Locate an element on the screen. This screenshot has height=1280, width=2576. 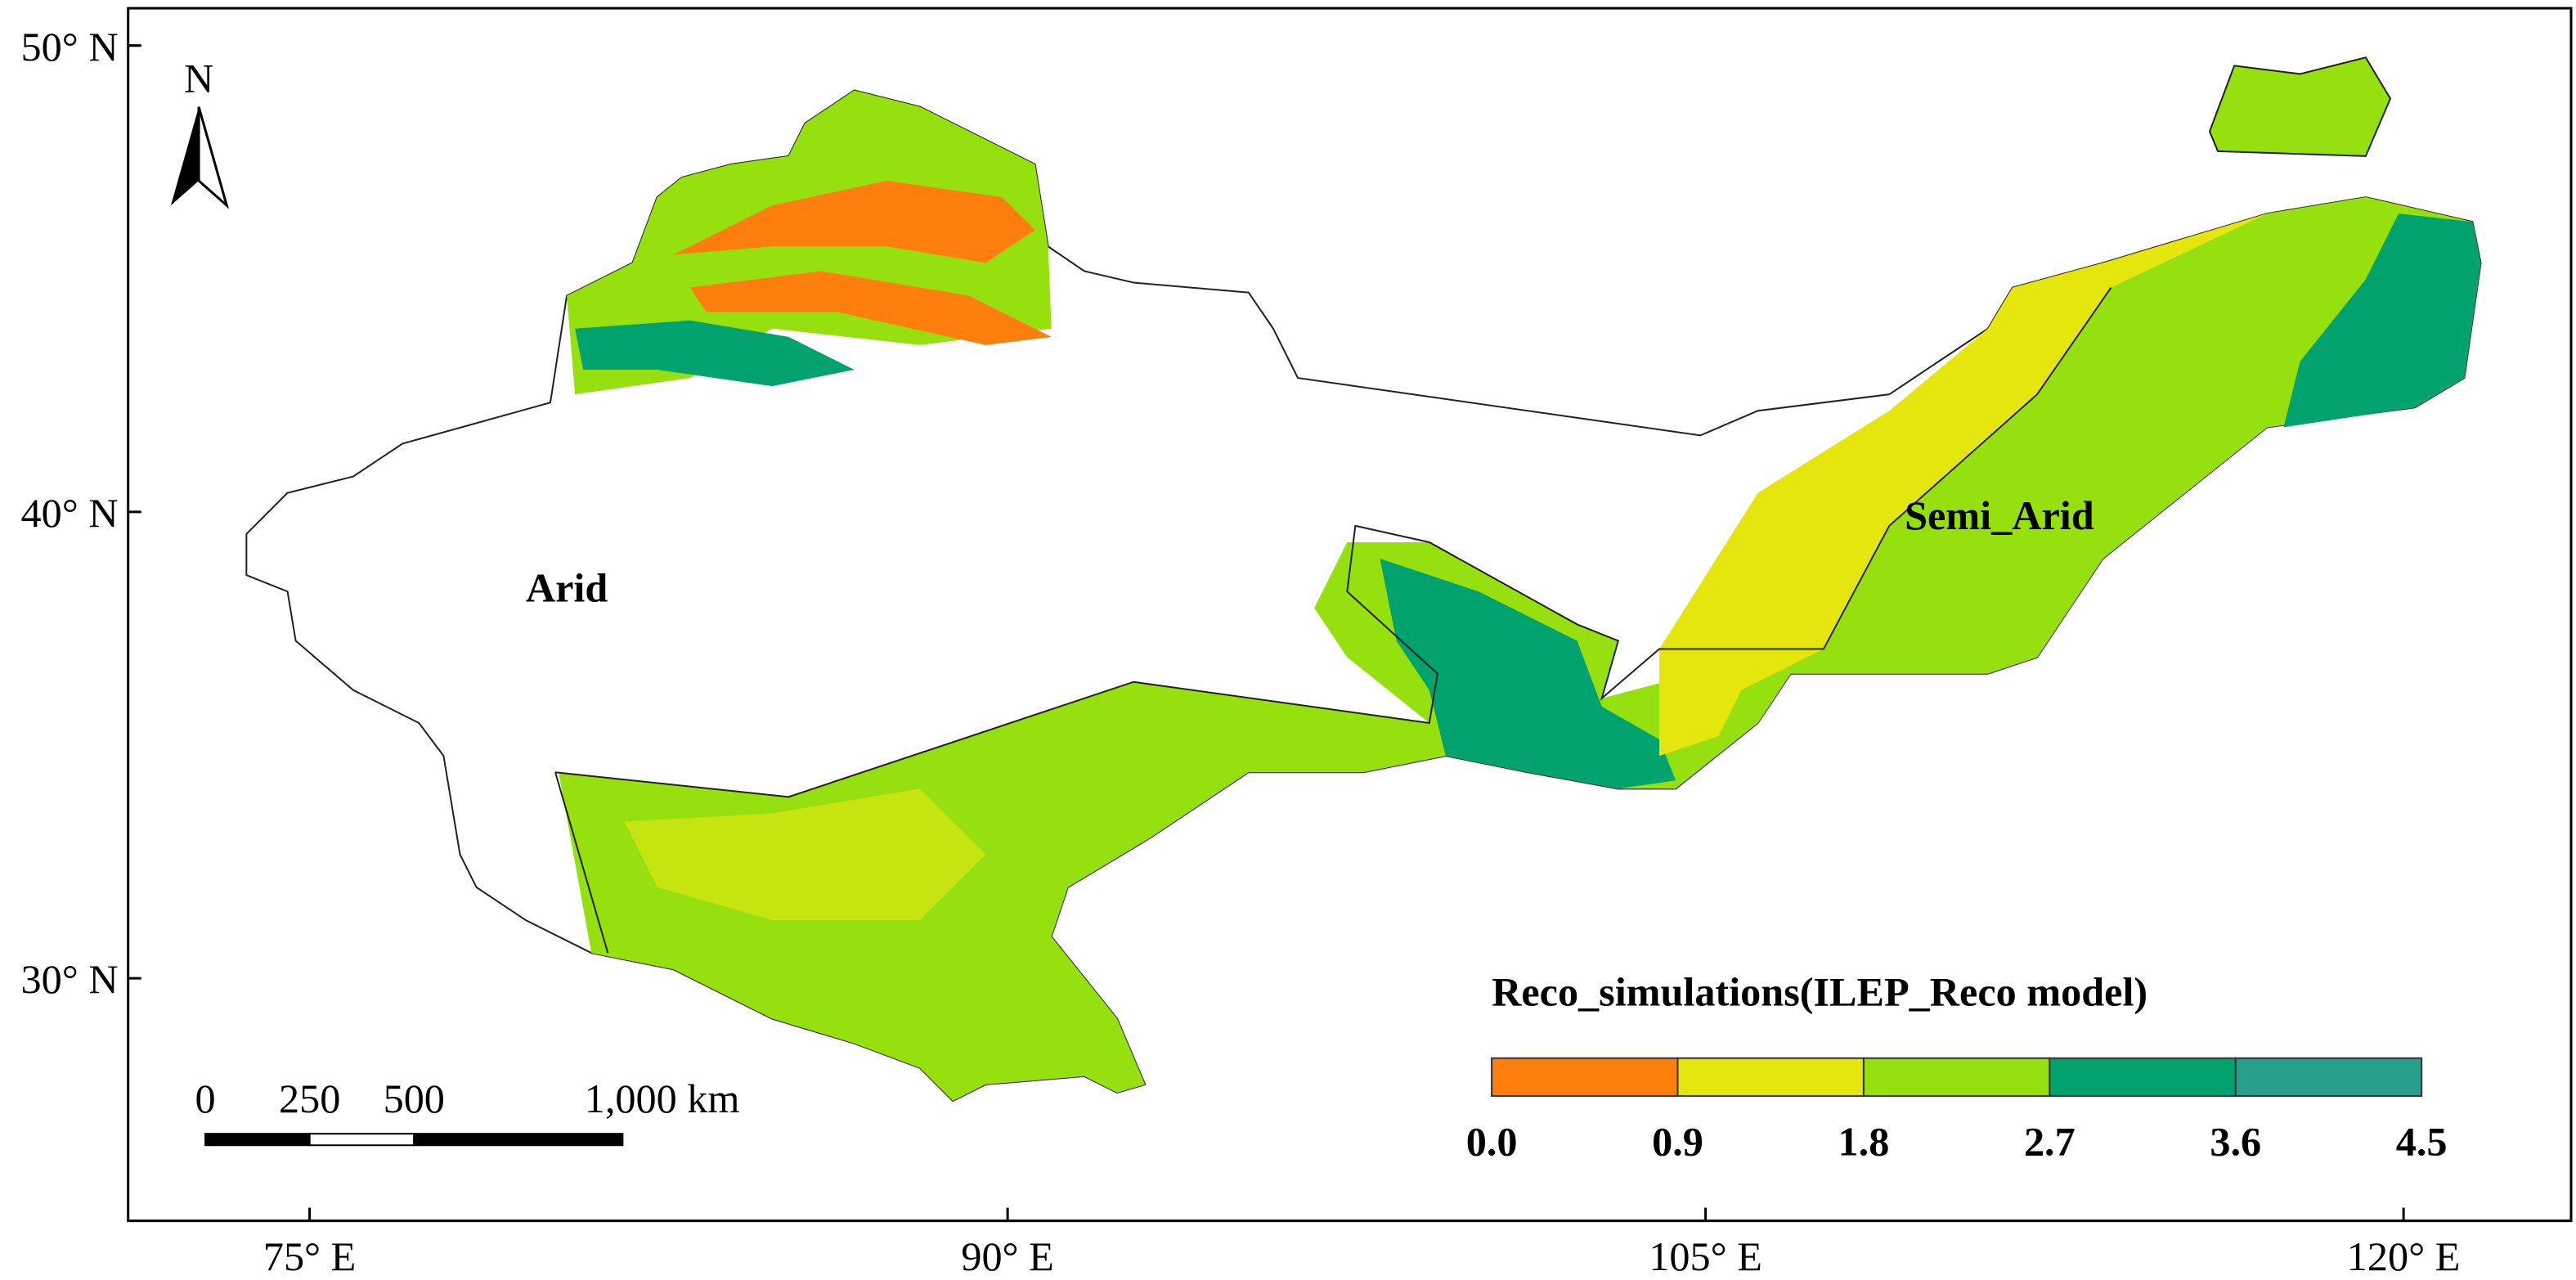
legend-tick-label: 4.5 is located at coordinates (2422, 1141).